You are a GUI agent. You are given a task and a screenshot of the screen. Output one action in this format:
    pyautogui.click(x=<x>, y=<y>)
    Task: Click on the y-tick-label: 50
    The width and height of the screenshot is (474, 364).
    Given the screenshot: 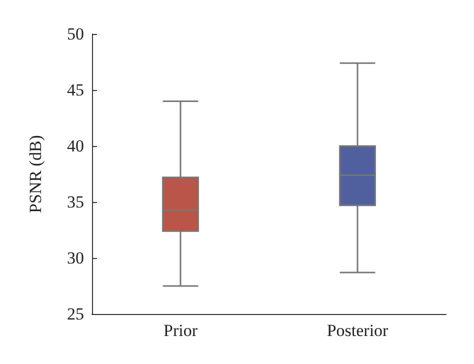 What is the action you would take?
    pyautogui.click(x=75, y=34)
    